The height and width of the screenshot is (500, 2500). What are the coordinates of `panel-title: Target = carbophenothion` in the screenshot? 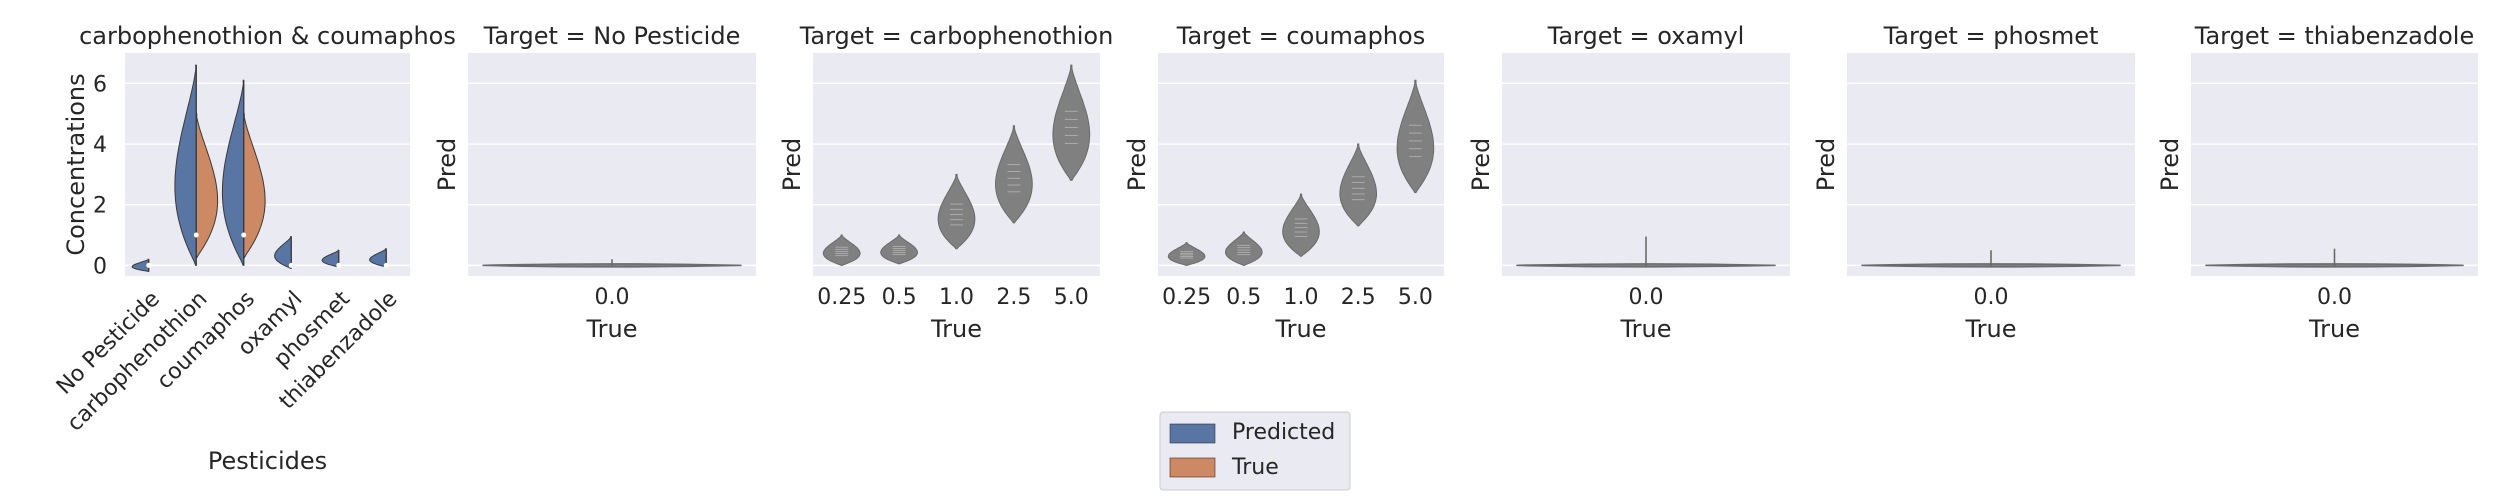 It's located at (956, 36).